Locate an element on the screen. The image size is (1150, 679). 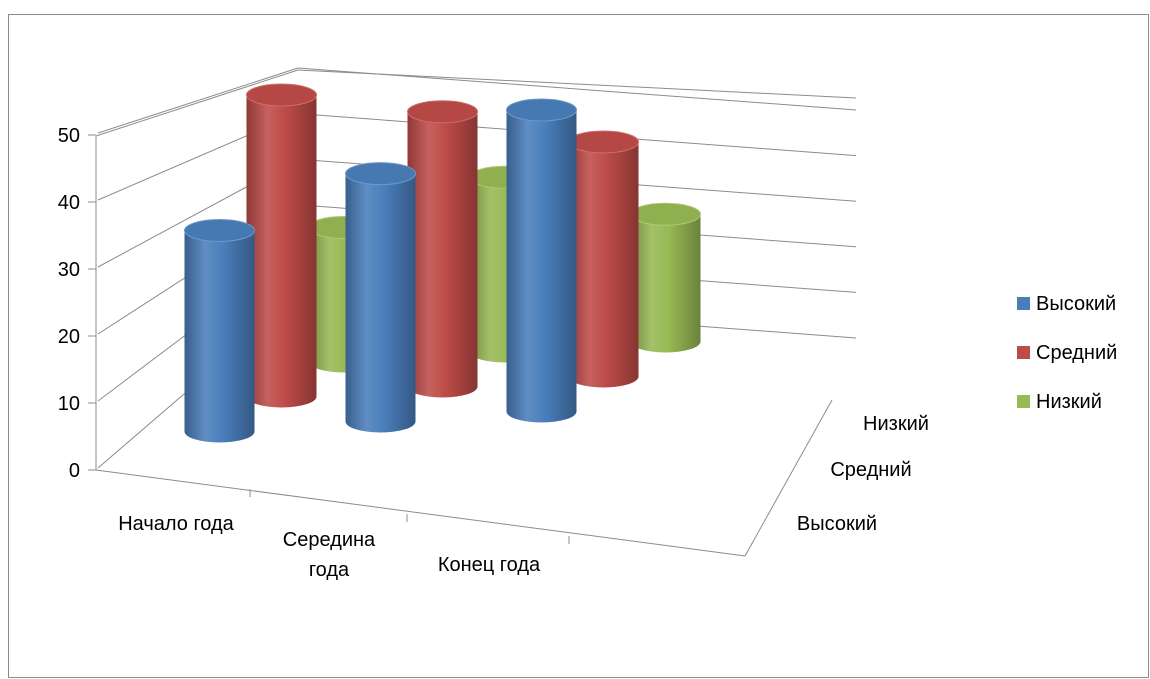
legend-item: Средний is located at coordinates (1067, 353).